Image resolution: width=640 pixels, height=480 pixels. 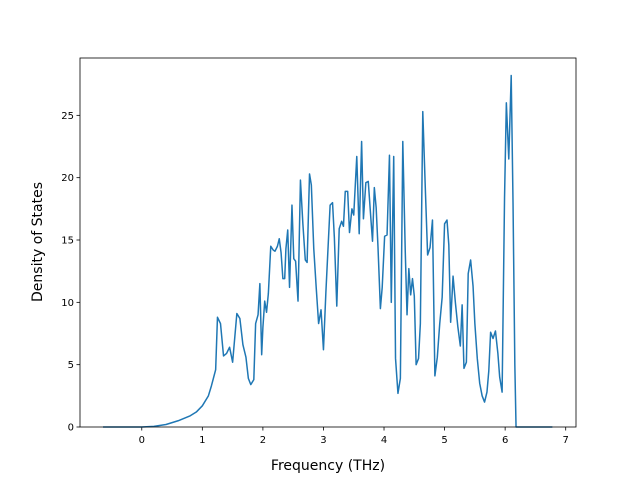 What do you see at coordinates (566, 440) in the screenshot?
I see `x-tick-label: 7` at bounding box center [566, 440].